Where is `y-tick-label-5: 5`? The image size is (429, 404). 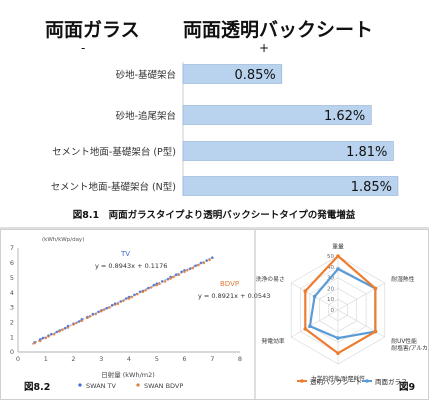
y-tick-label-5: 5 is located at coordinates (12, 278).